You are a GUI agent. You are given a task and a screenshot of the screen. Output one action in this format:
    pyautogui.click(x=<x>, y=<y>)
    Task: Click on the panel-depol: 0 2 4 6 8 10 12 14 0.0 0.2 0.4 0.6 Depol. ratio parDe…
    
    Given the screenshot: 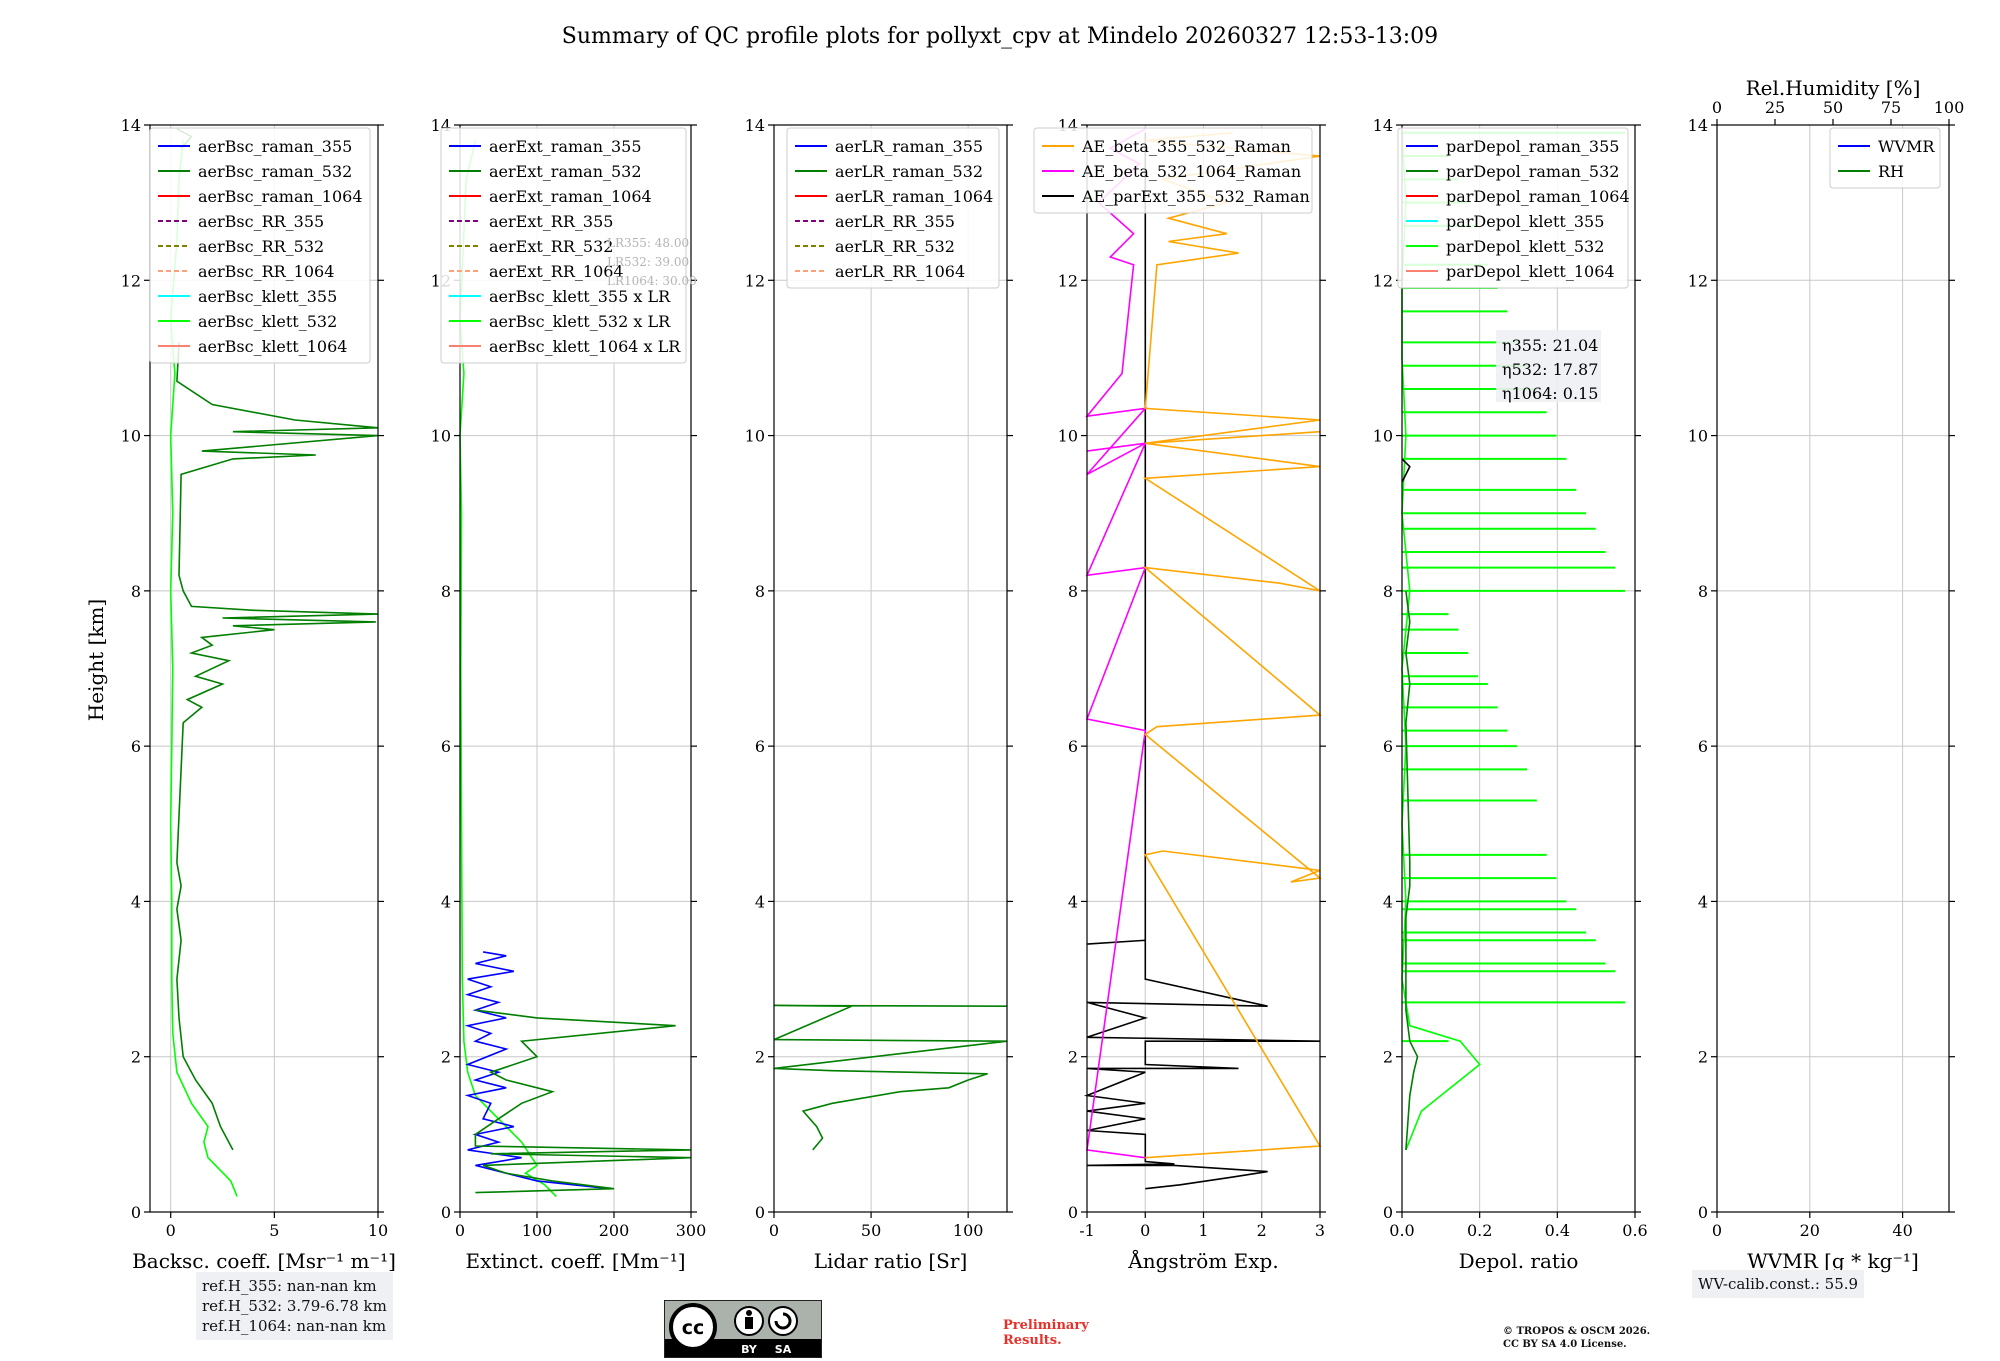 What is the action you would take?
    pyautogui.click(x=1510, y=694)
    